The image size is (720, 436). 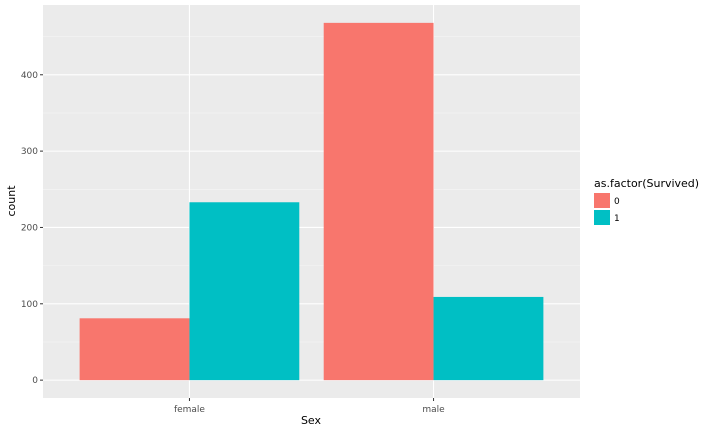 I want to click on y-tick-label: 300, so click(x=29, y=152).